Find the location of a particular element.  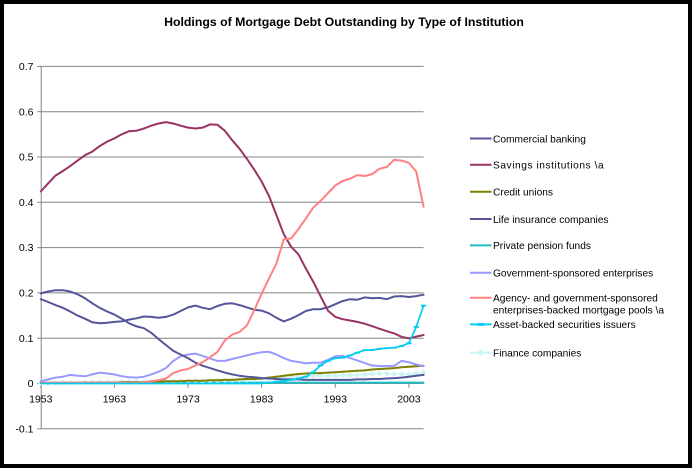

svg-text: -0.1 is located at coordinates (24, 429).